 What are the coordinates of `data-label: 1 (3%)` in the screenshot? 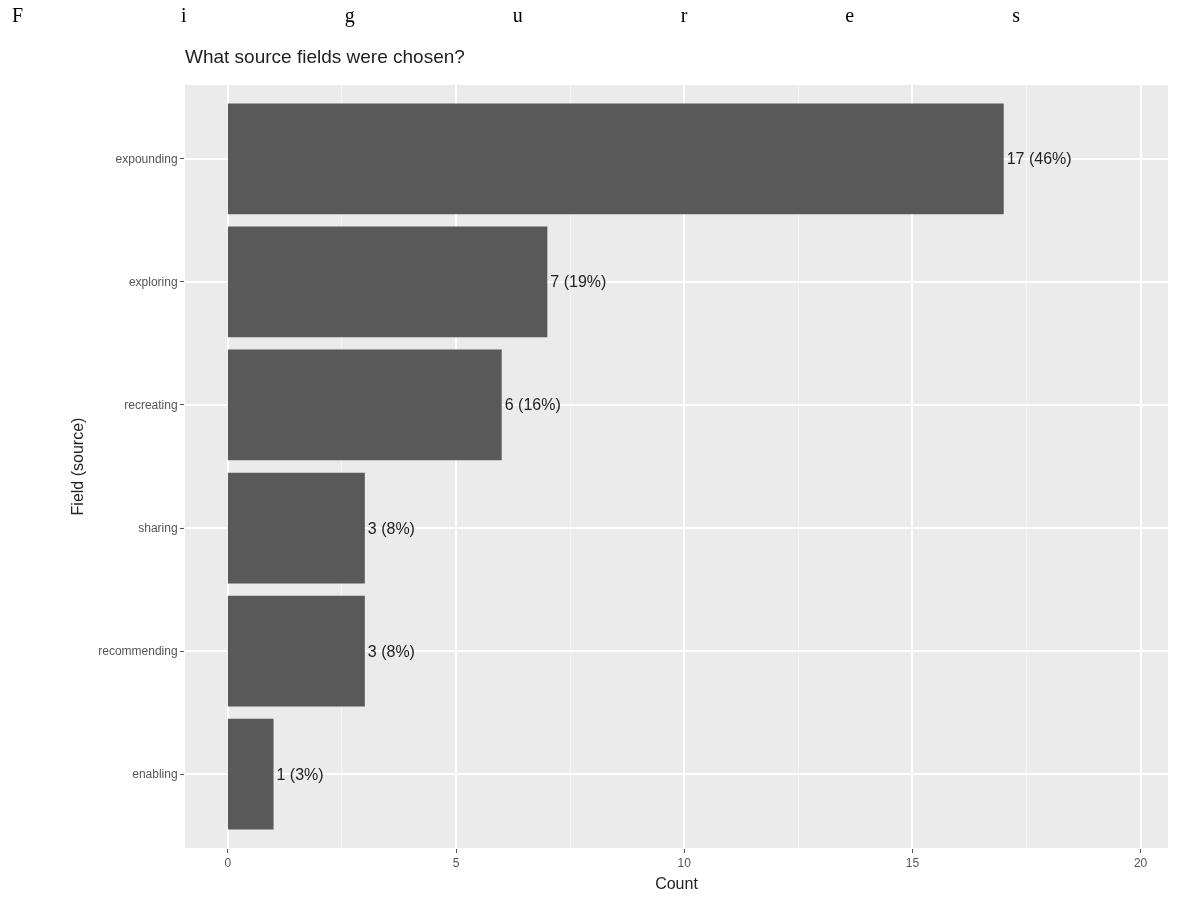 It's located at (300, 774).